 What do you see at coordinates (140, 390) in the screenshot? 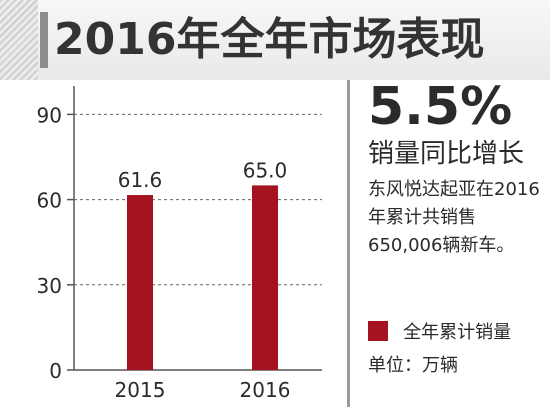
I see `x-tick-label: 2015` at bounding box center [140, 390].